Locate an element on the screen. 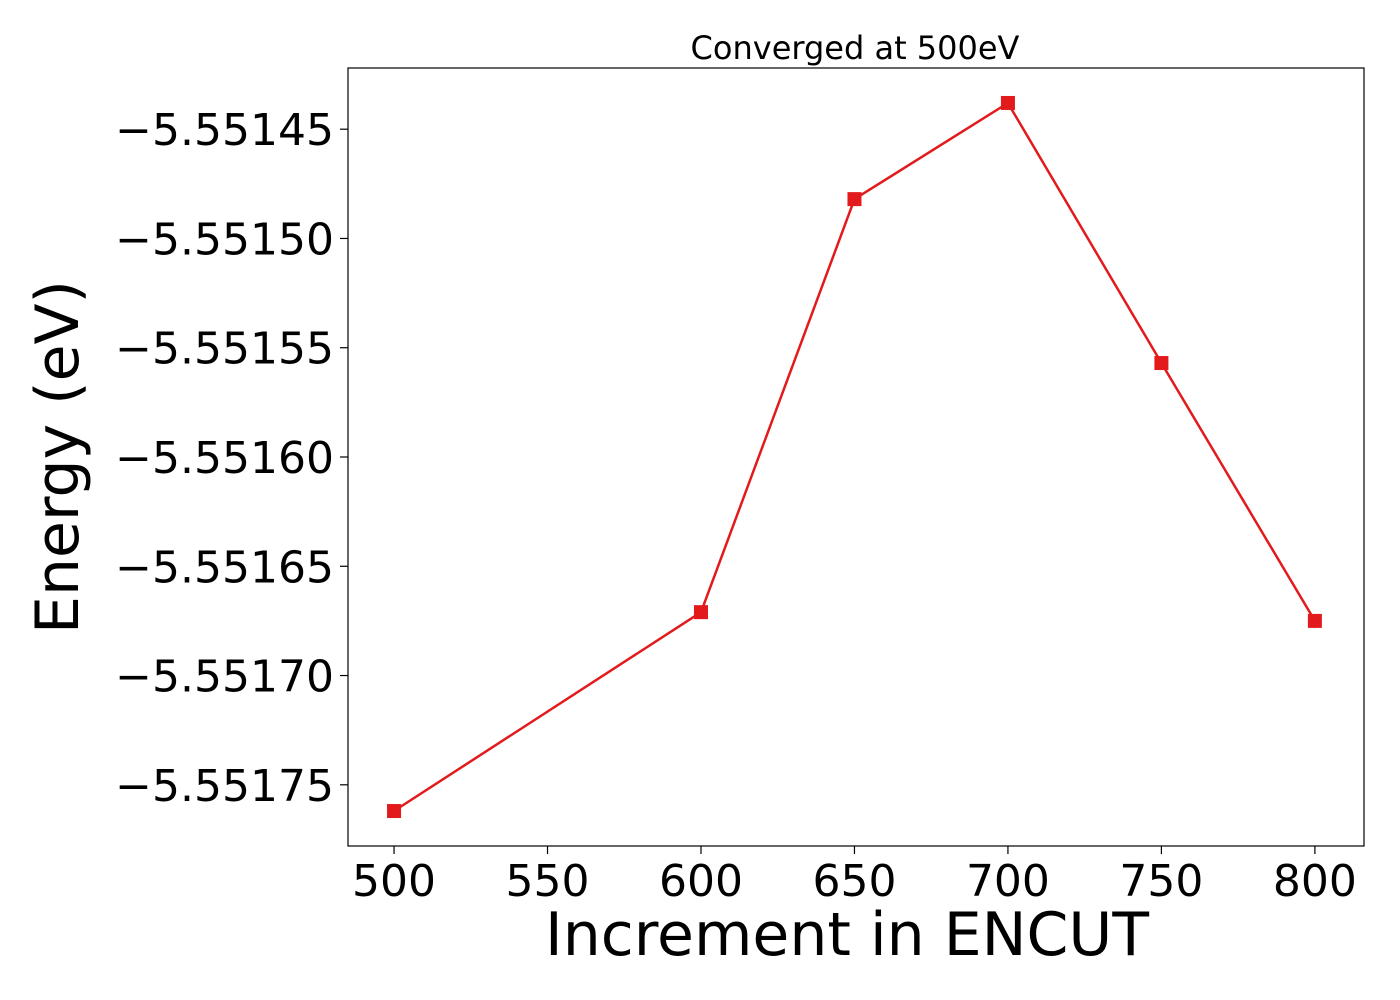 This screenshot has height=1000, width=1400. x-tick-label: 550 is located at coordinates (548, 881).